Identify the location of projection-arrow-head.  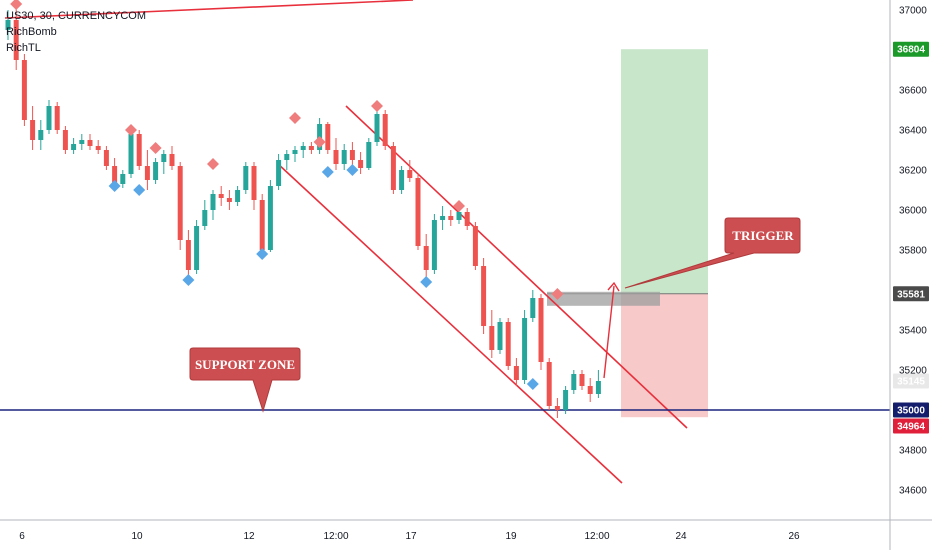
(613, 286).